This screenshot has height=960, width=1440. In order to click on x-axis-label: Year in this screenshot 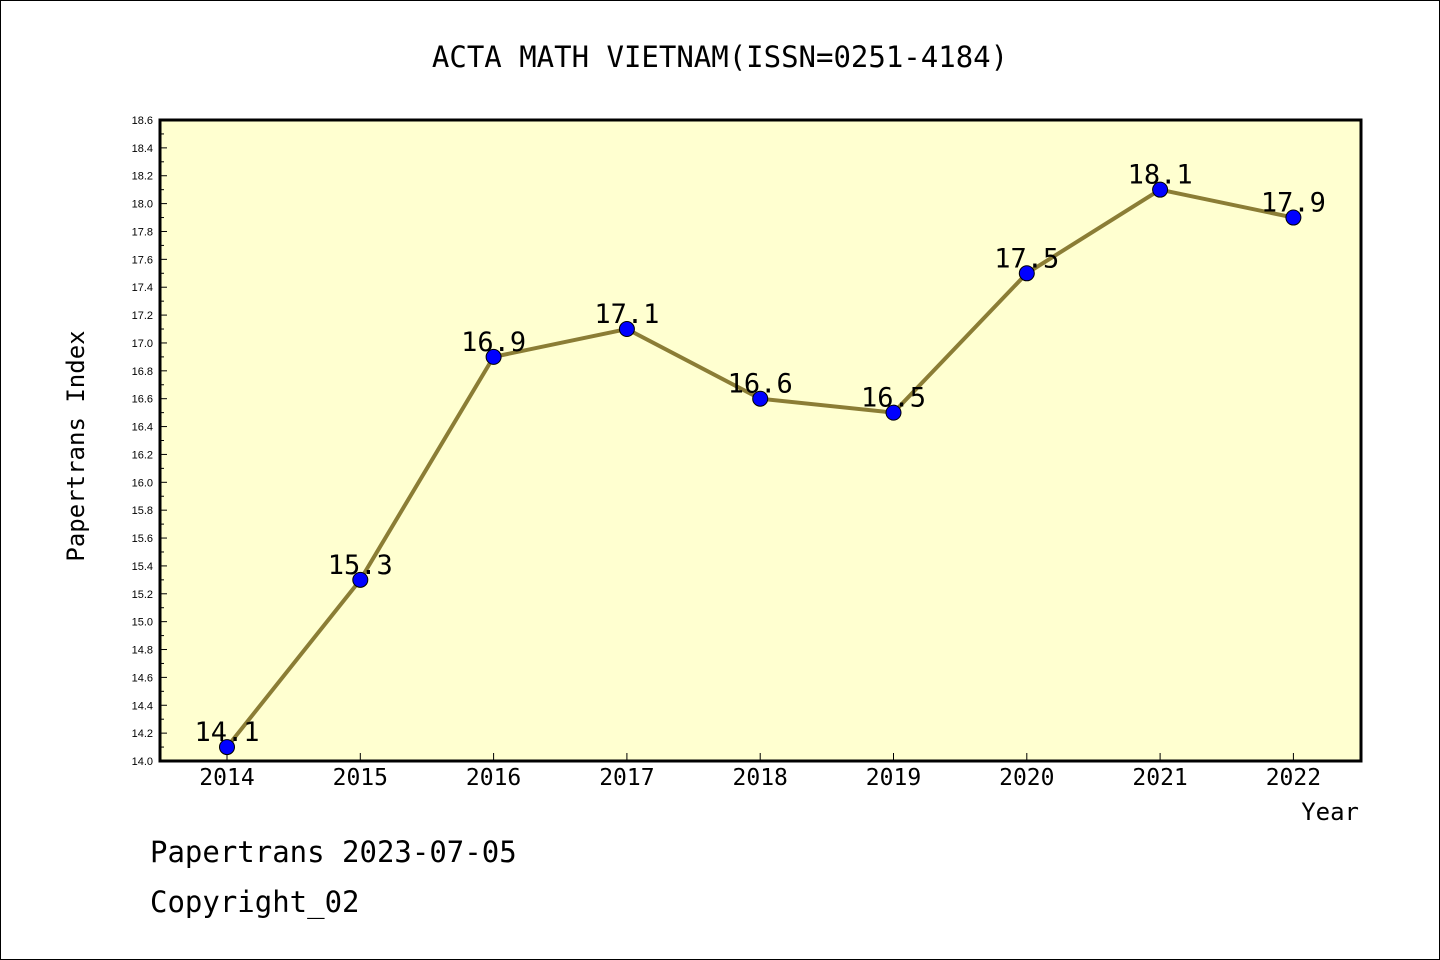, I will do `click(1330, 812)`.